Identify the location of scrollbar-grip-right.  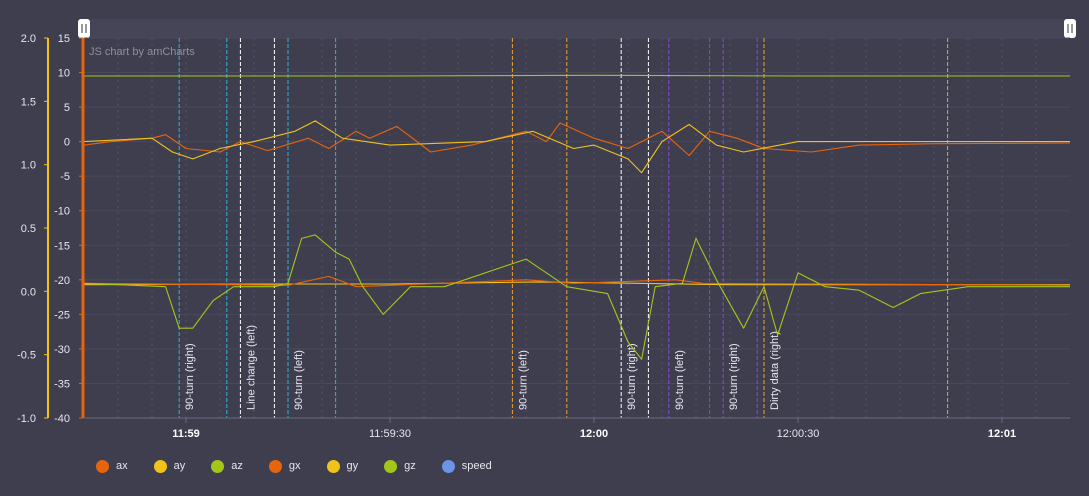
(1070, 28).